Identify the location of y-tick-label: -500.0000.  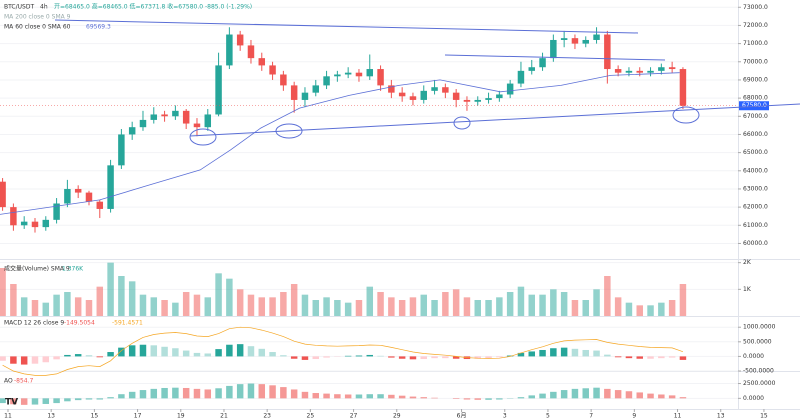
(758, 371).